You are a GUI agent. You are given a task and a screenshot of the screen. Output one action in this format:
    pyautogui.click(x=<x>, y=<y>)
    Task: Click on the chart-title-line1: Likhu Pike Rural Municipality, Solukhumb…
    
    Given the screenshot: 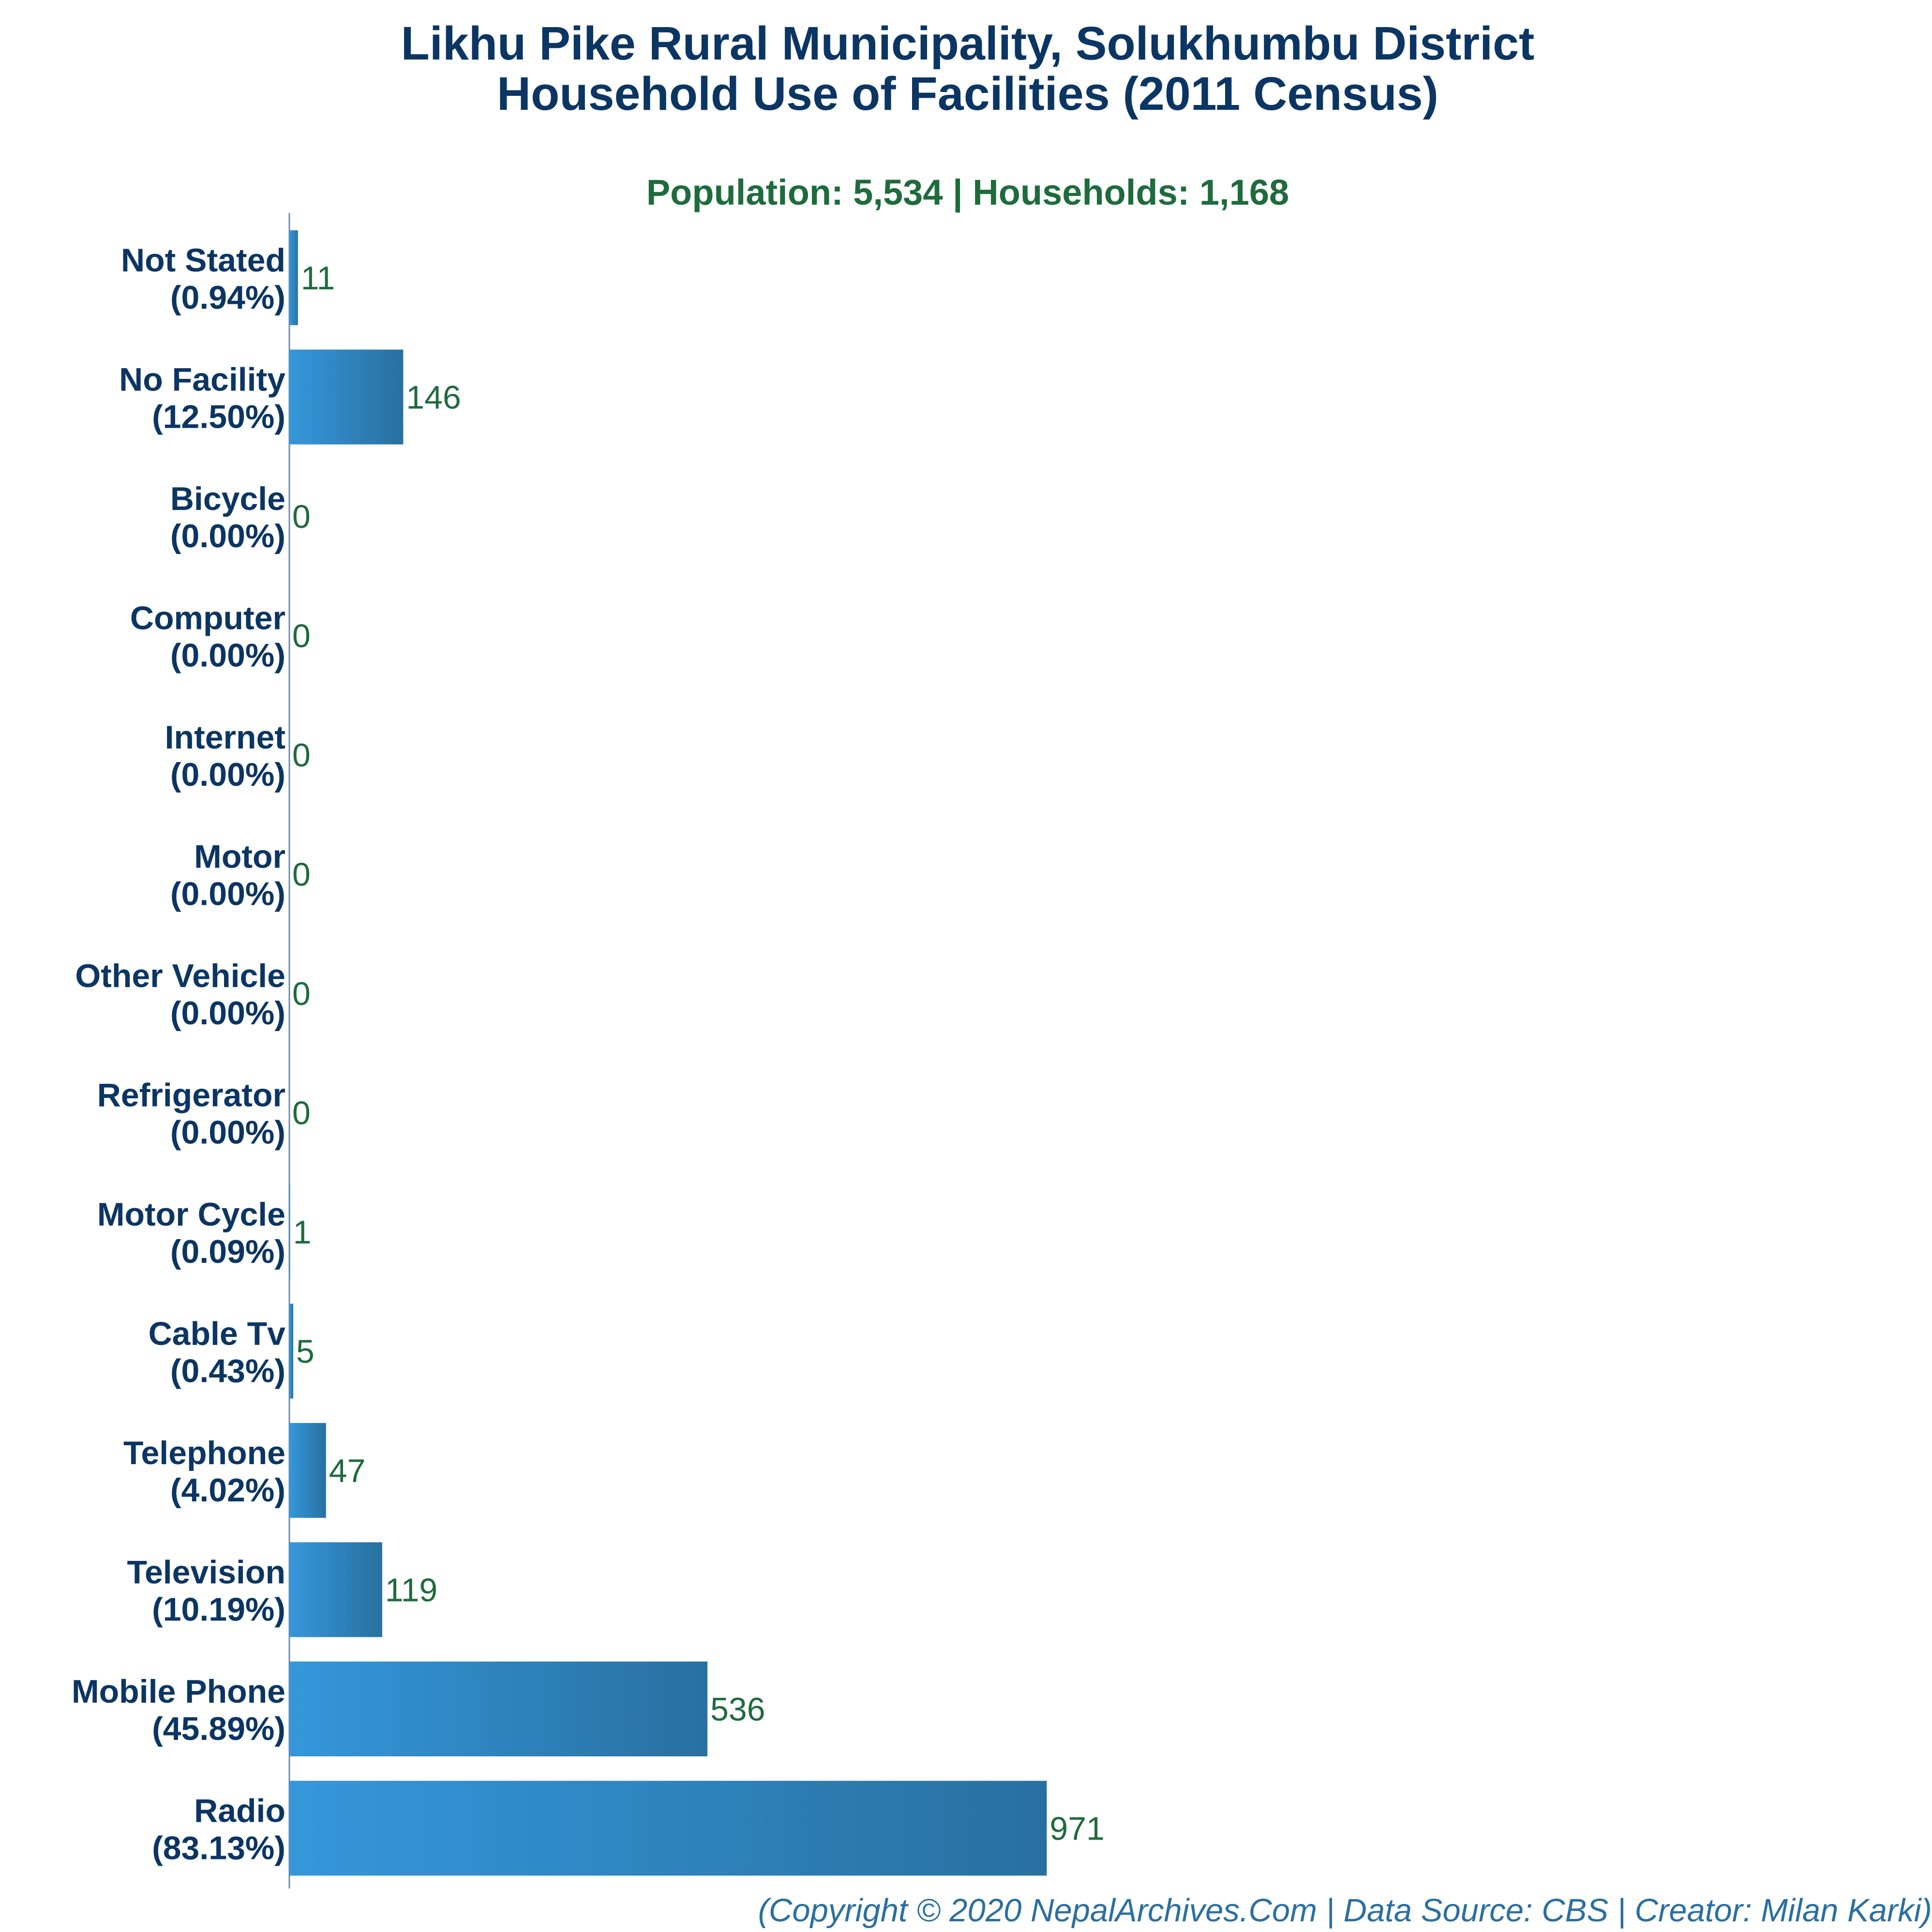 What is the action you would take?
    pyautogui.click(x=968, y=43)
    